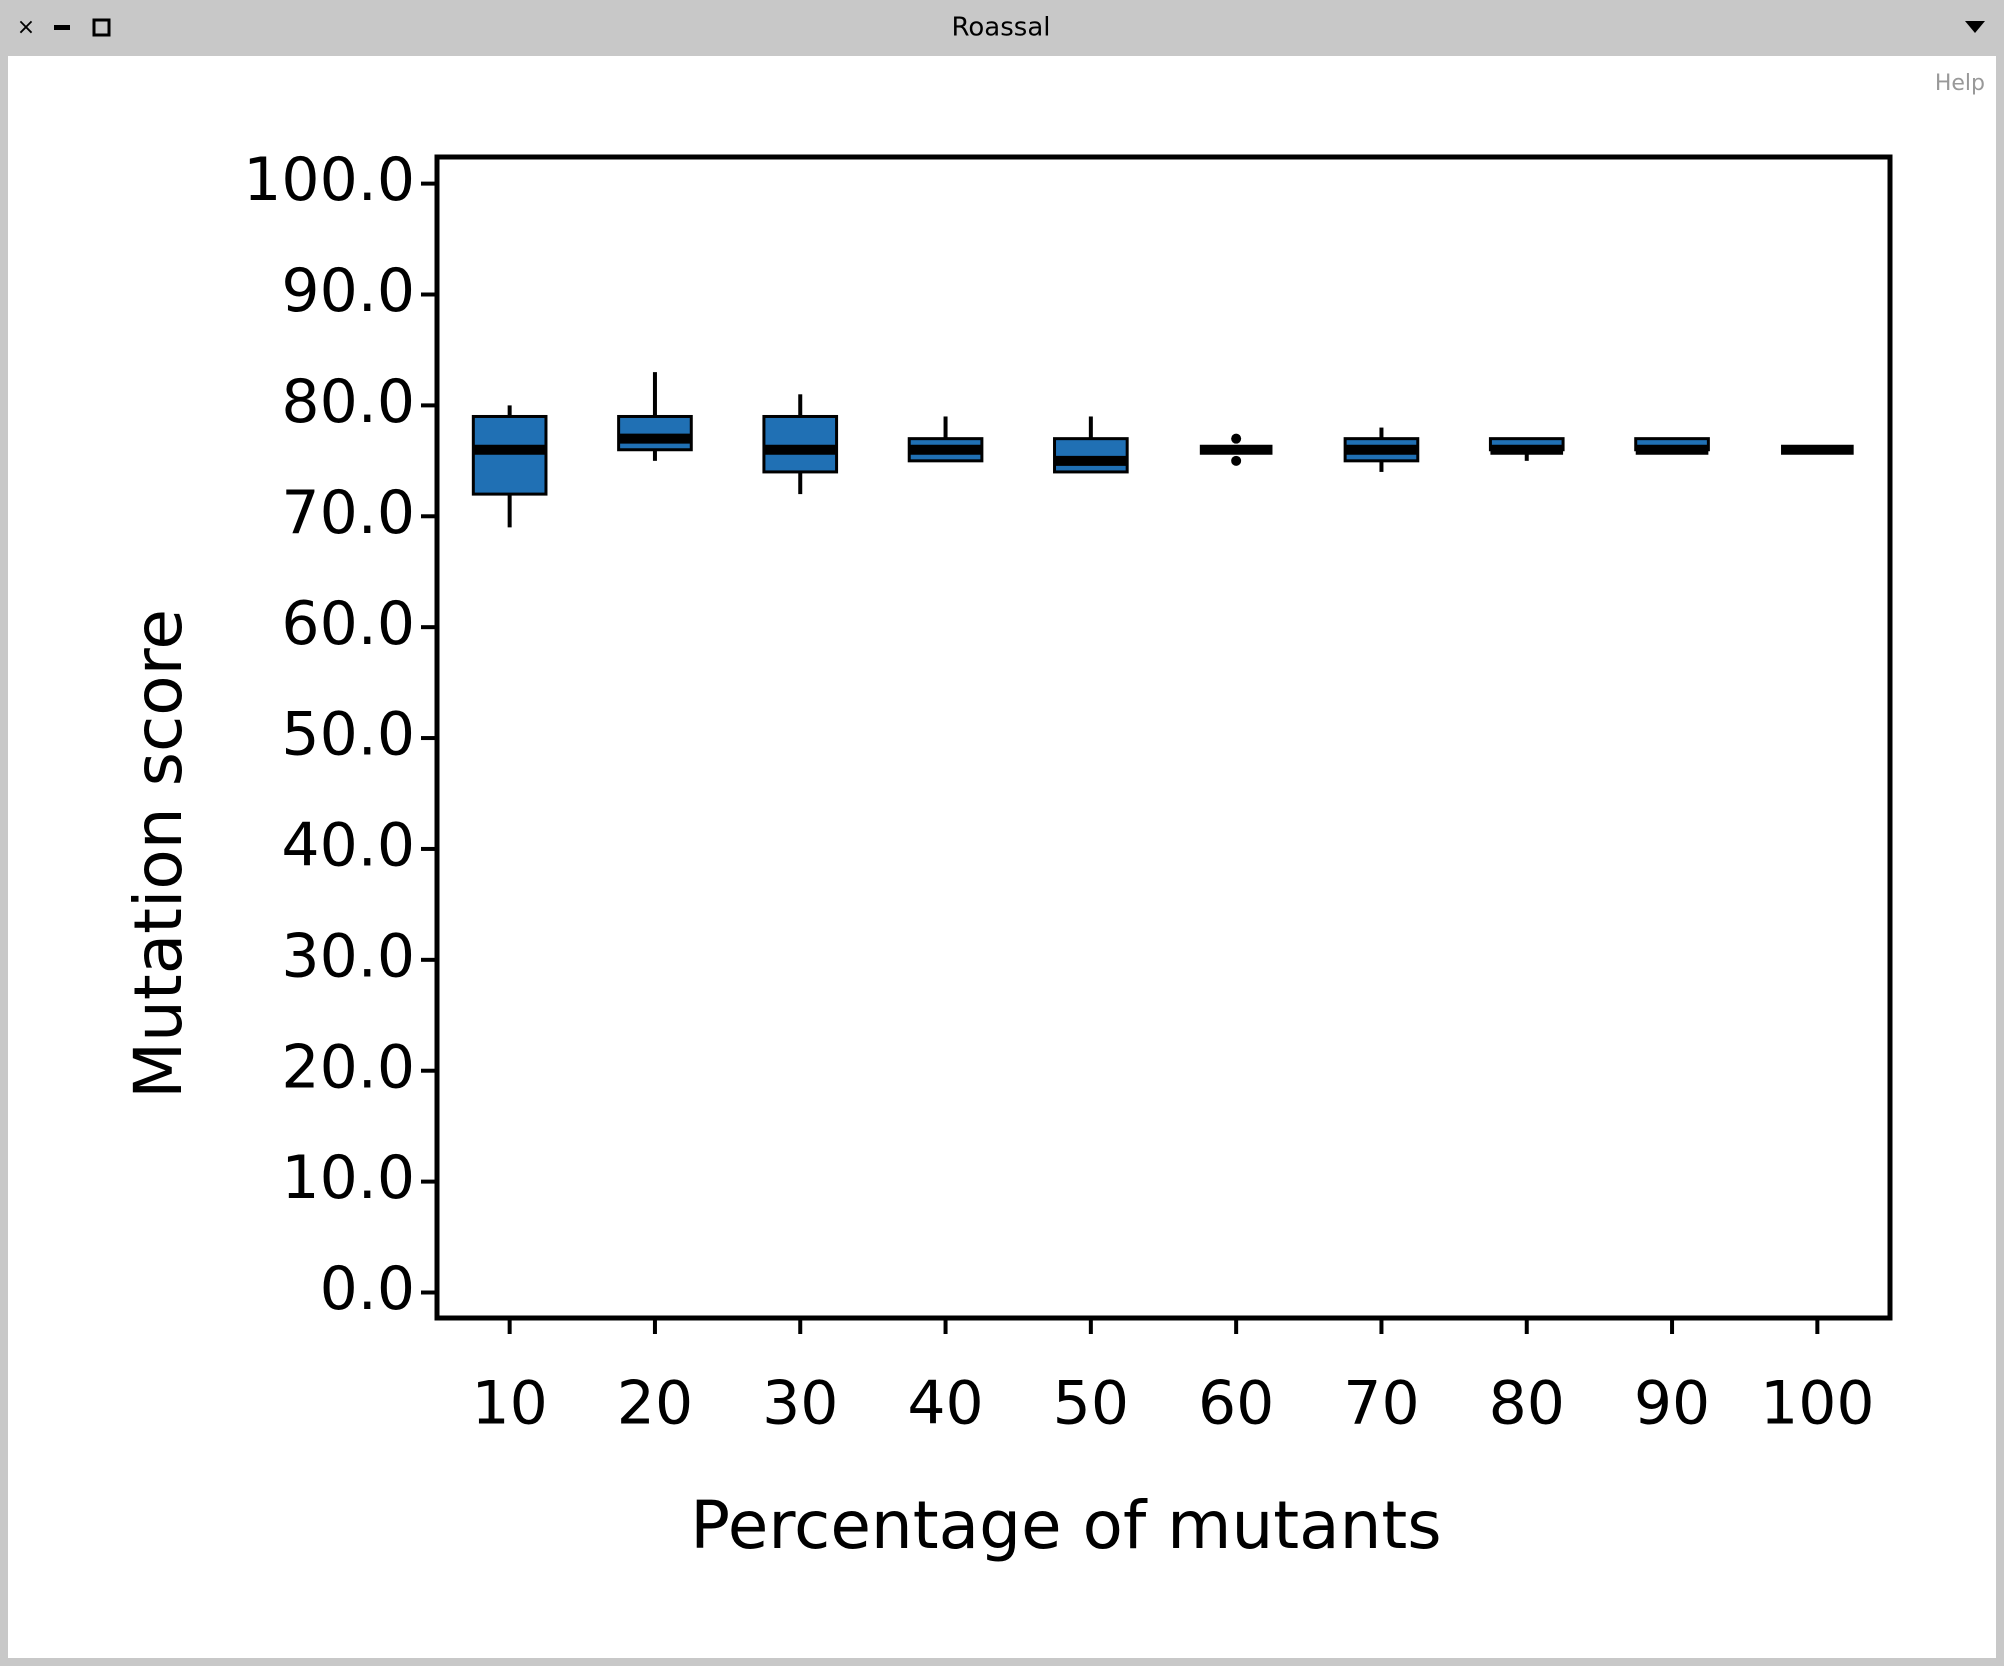 The image size is (2004, 1666). What do you see at coordinates (1065, 1525) in the screenshot?
I see `x-axis-label: Percentage of mutants` at bounding box center [1065, 1525].